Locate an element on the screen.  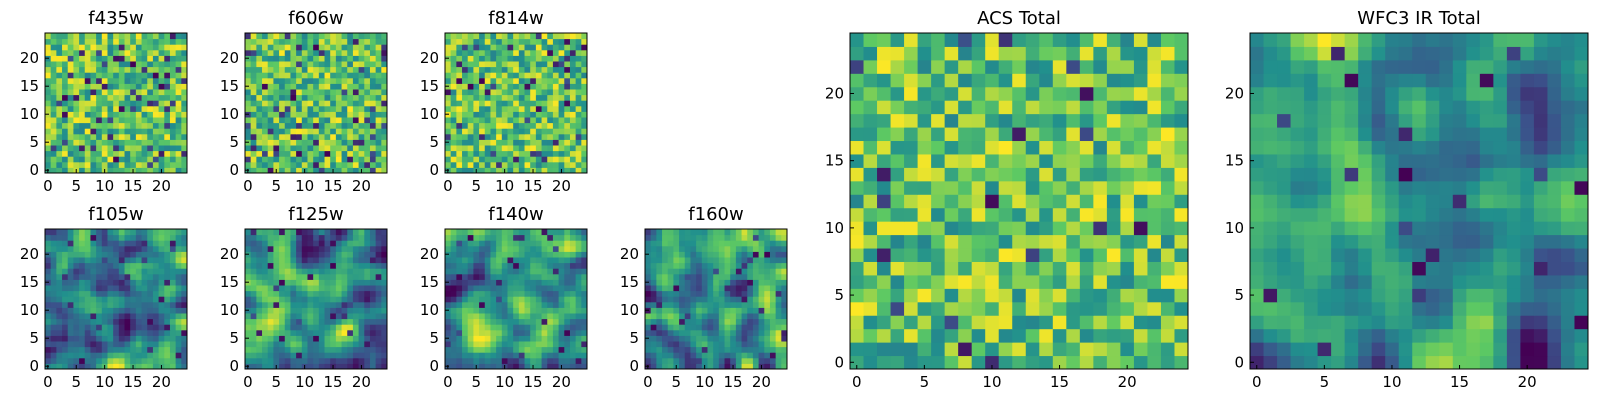
heatmap-cells is located at coordinates (516, 103).